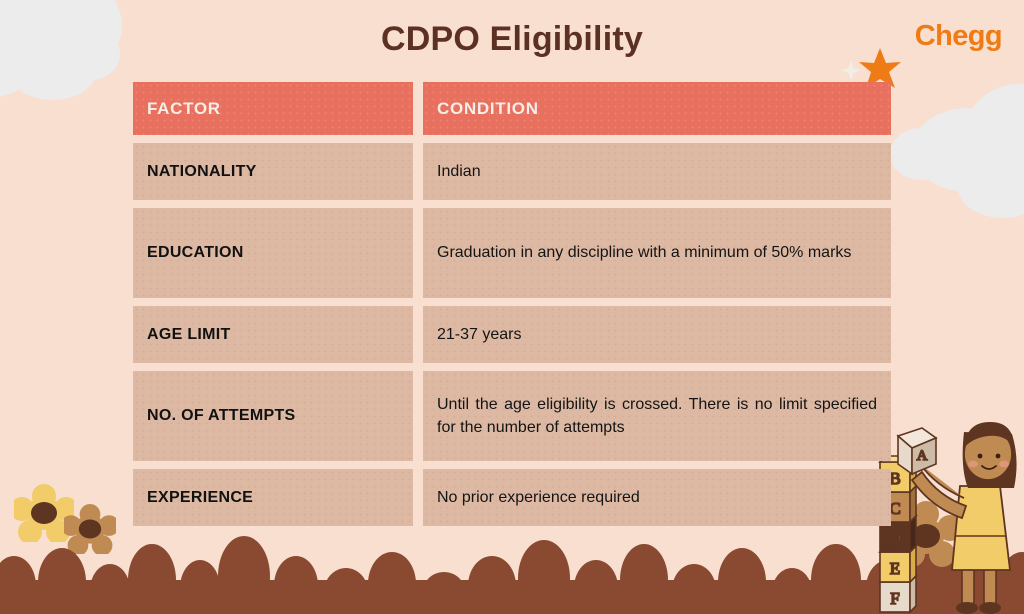  I want to click on header-label-condition: CONDITION, so click(488, 108).